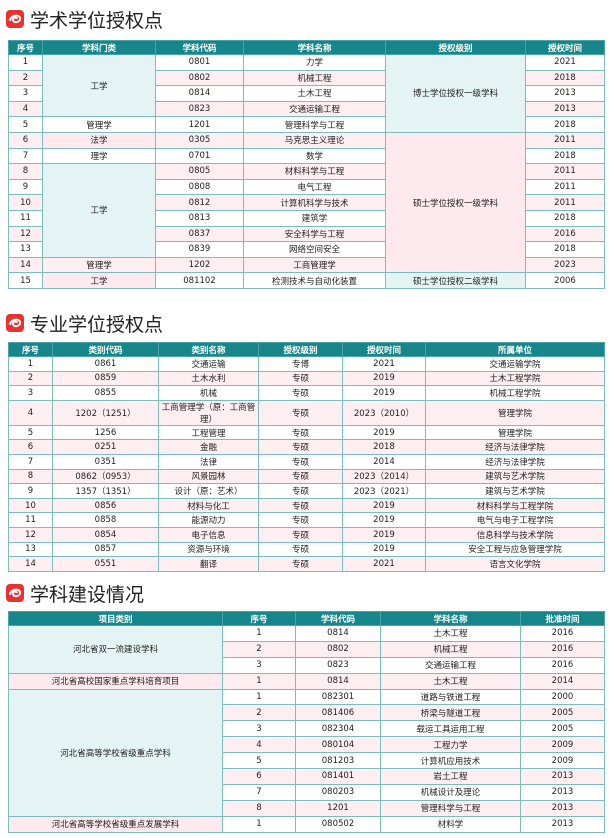  I want to click on table-cell: 2016, so click(565, 234).